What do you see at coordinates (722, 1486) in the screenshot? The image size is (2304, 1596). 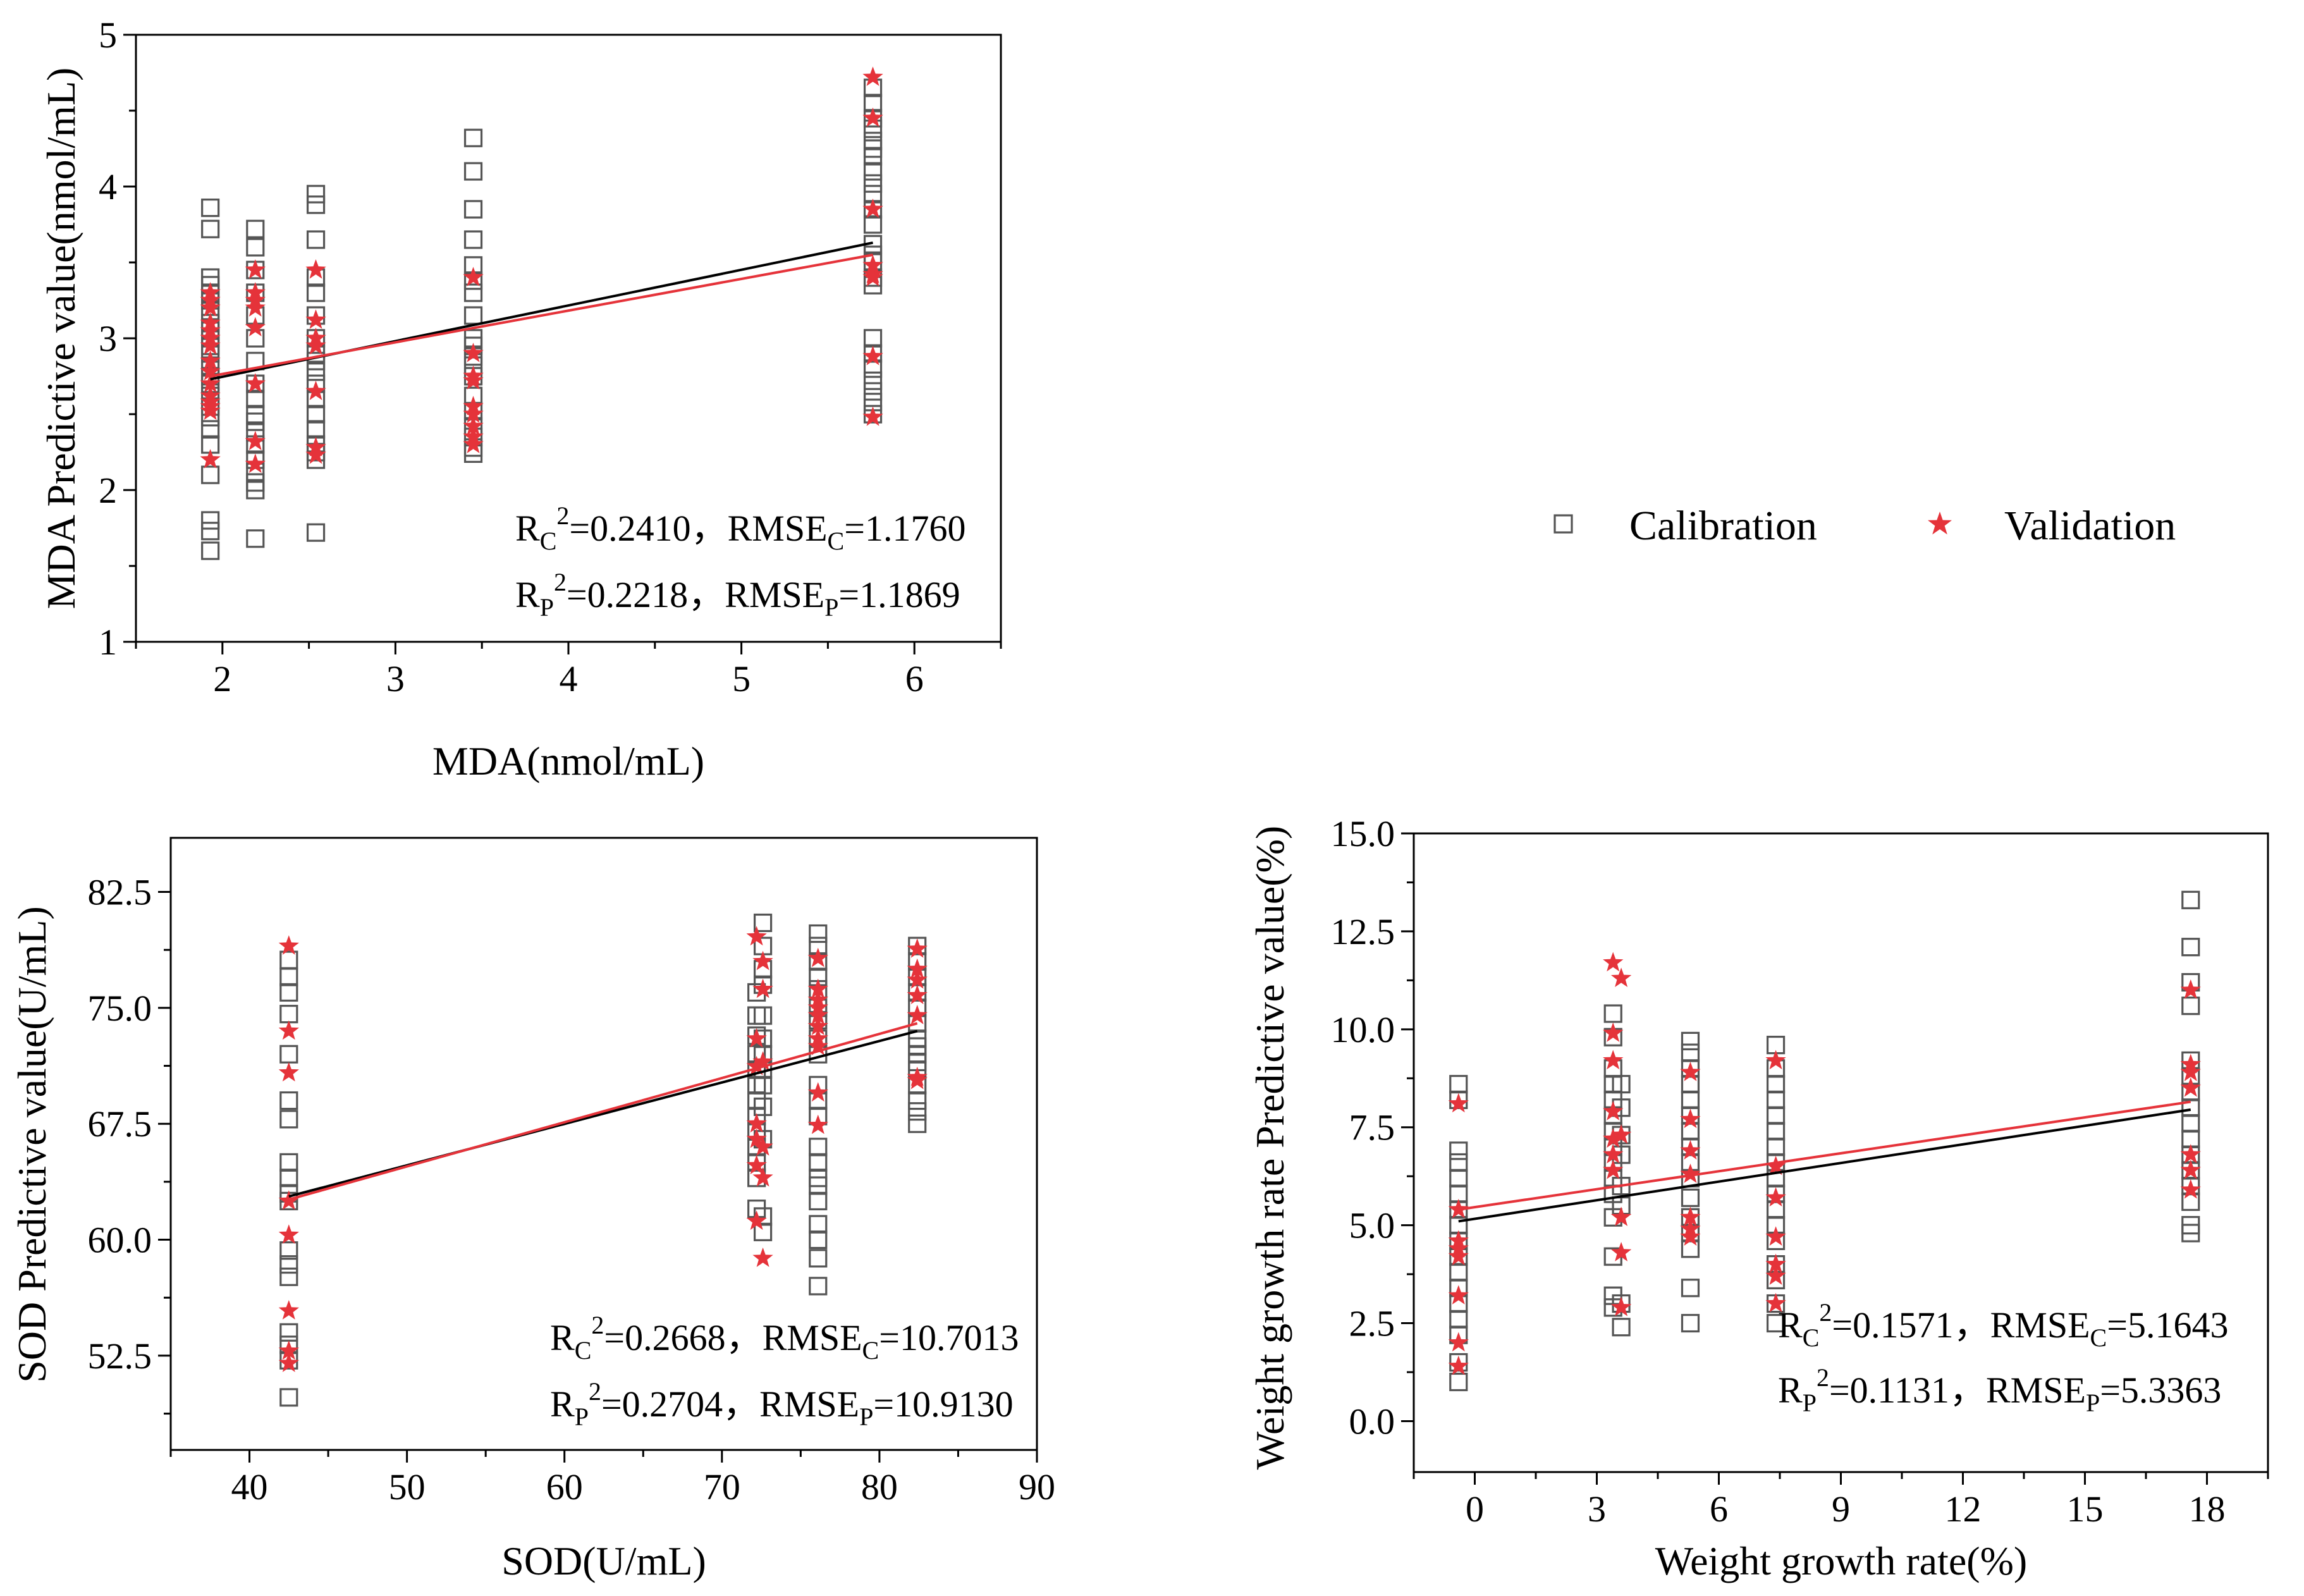 I see `sod-x-tick-label: 70` at bounding box center [722, 1486].